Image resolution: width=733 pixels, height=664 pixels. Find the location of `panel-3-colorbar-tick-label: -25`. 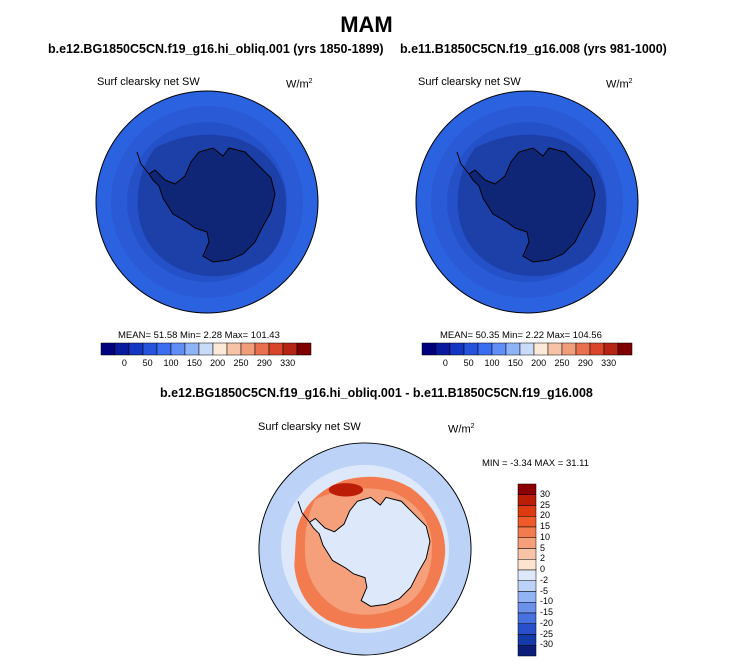

panel-3-colorbar-tick-label: -25 is located at coordinates (547, 633).